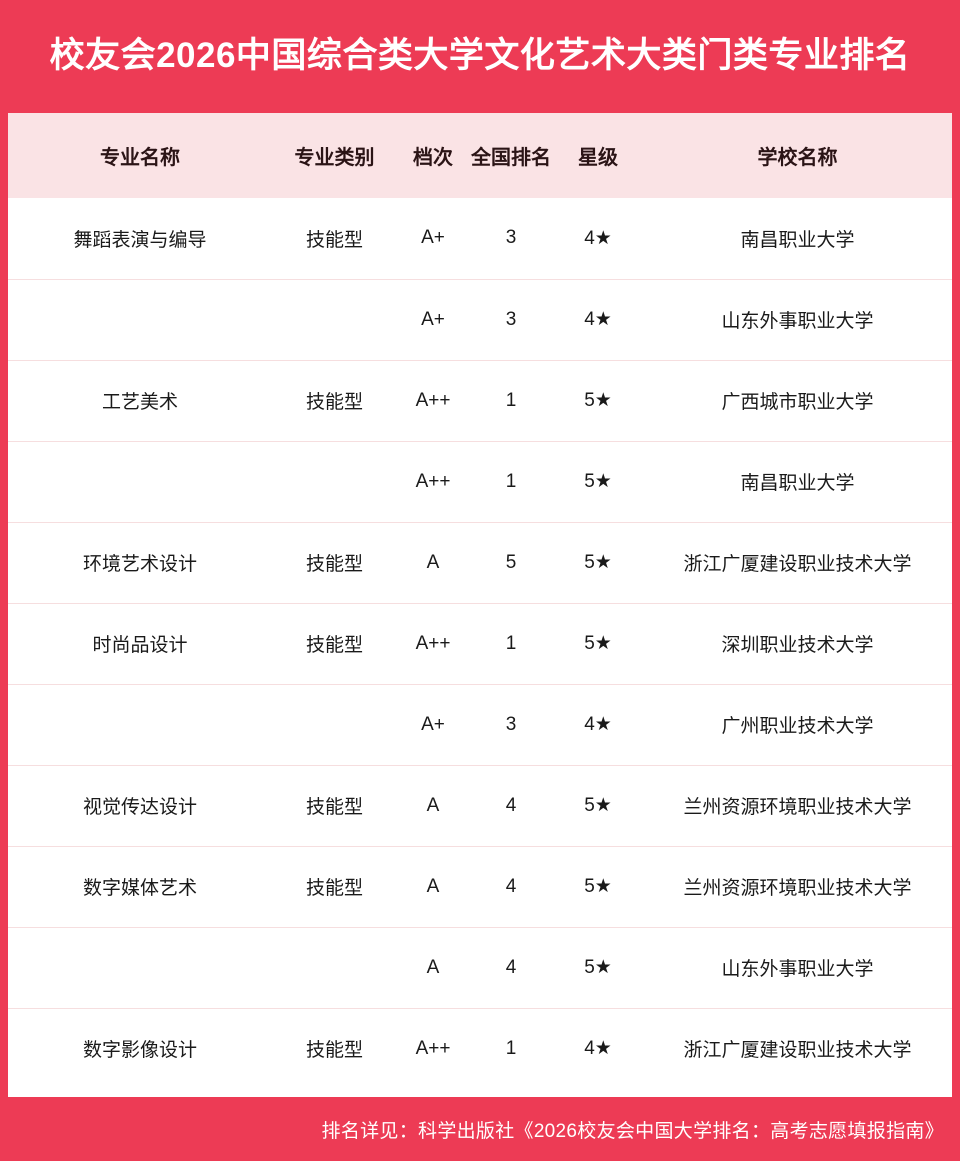 This screenshot has height=1161, width=960. What do you see at coordinates (480, 238) in the screenshot?
I see `table-row: 舞蹈表演与编导 技能型 A+ 3 4★ 南昌职业大学` at bounding box center [480, 238].